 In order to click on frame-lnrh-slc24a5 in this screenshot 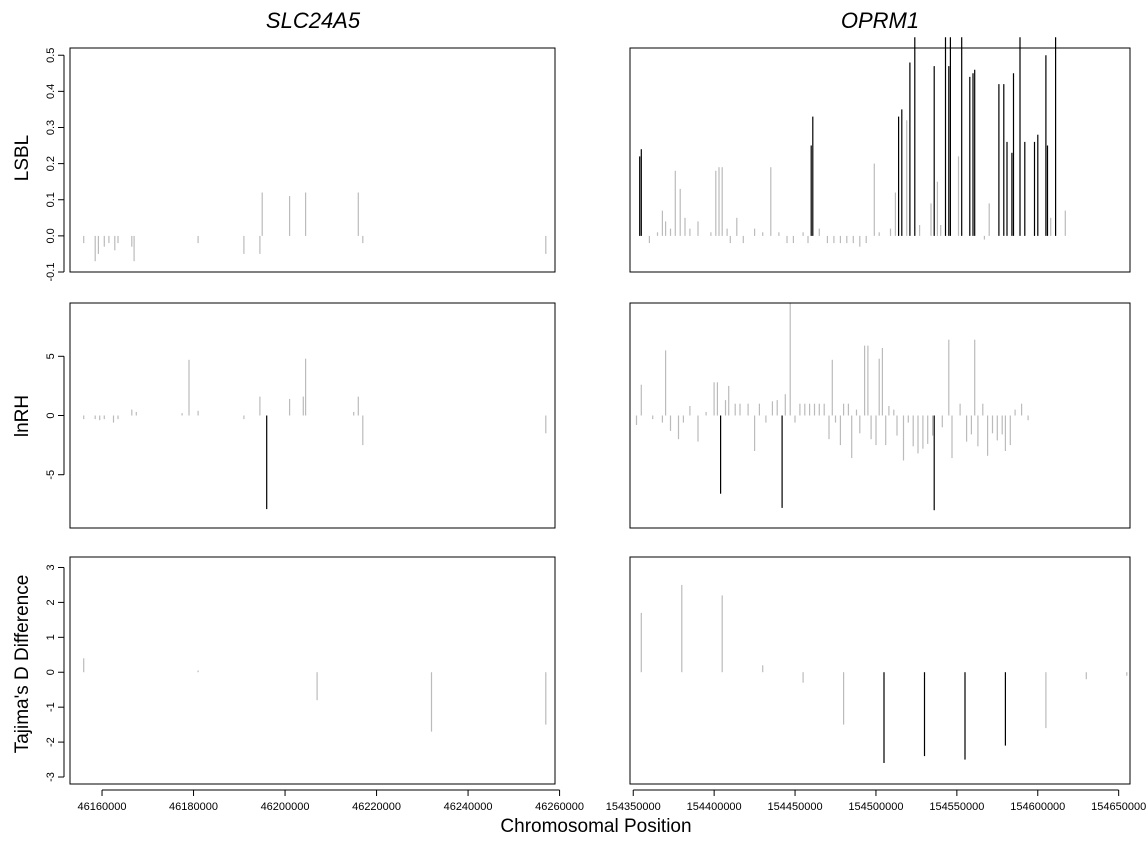, I will do `click(312, 415)`.